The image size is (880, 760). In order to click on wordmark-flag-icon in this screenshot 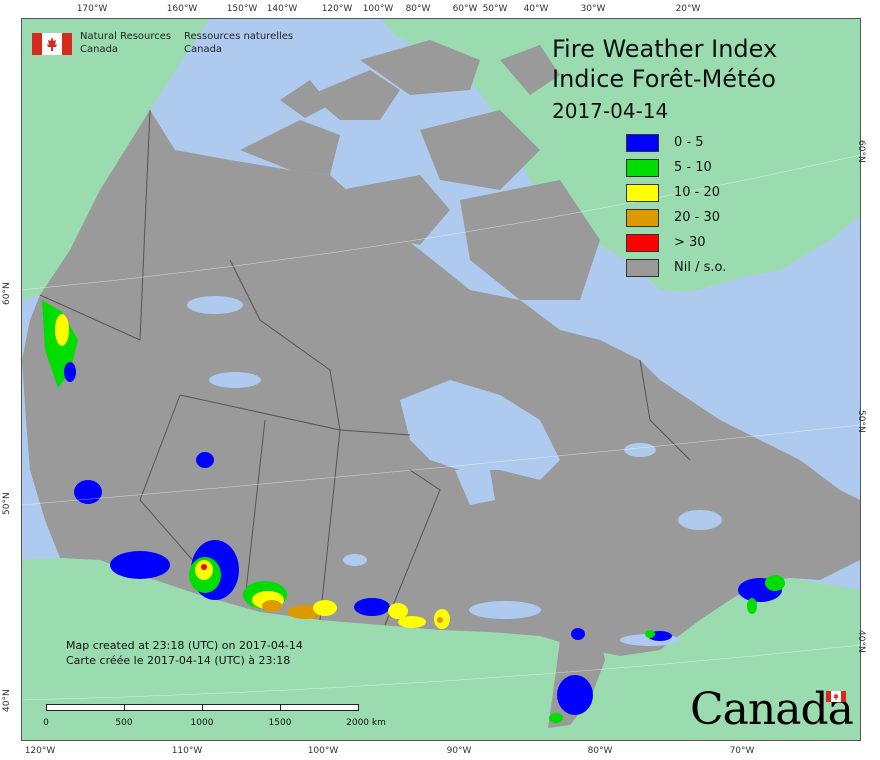, I will do `click(836, 696)`.